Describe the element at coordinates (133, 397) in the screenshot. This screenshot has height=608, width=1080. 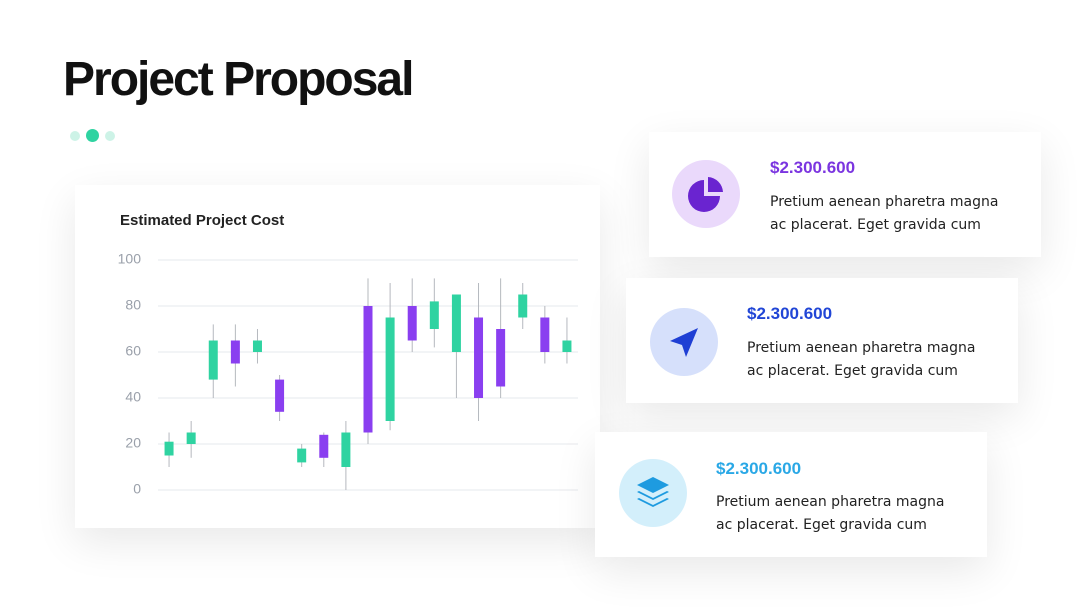
I see `y-tick-label: 40` at that location.